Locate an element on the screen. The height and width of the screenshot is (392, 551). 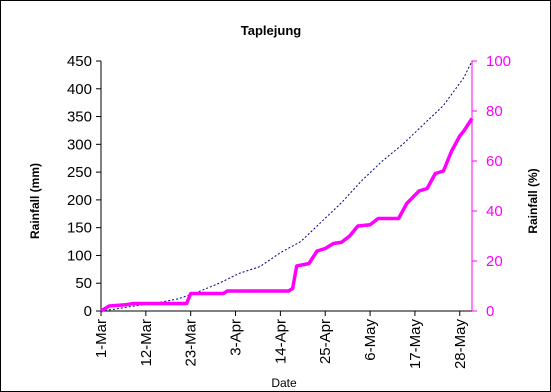
x-tick-label: 23-Mar is located at coordinates (191, 343).